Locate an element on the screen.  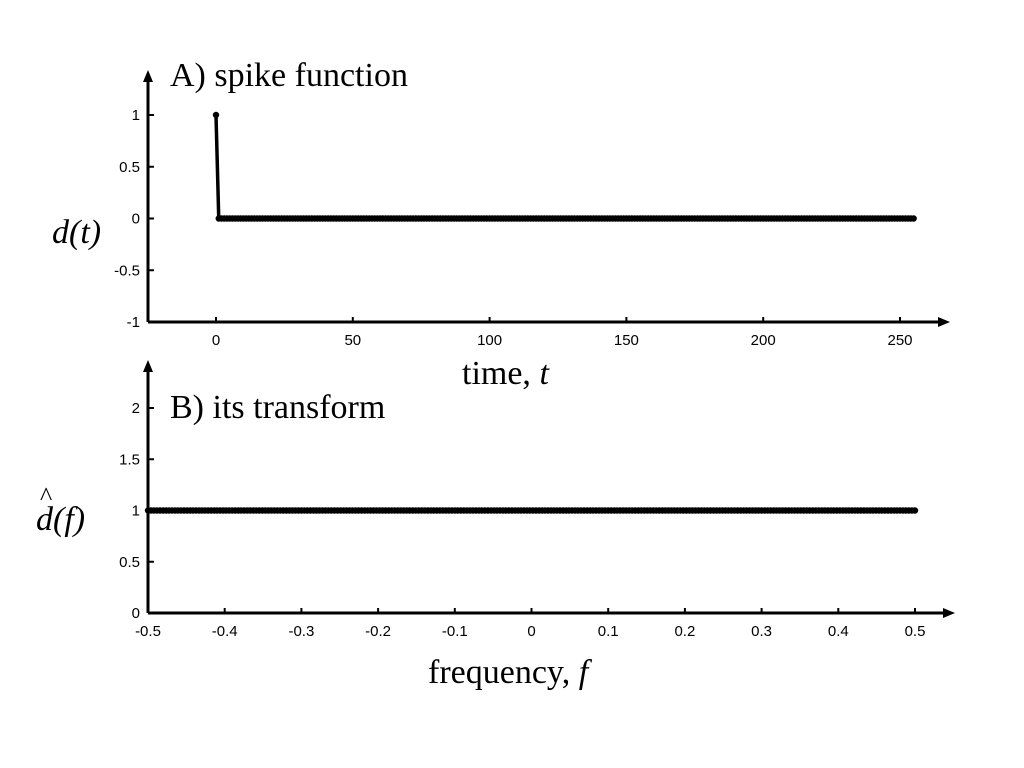
panel-b-x-tick-label: -0.4 is located at coordinates (225, 631).